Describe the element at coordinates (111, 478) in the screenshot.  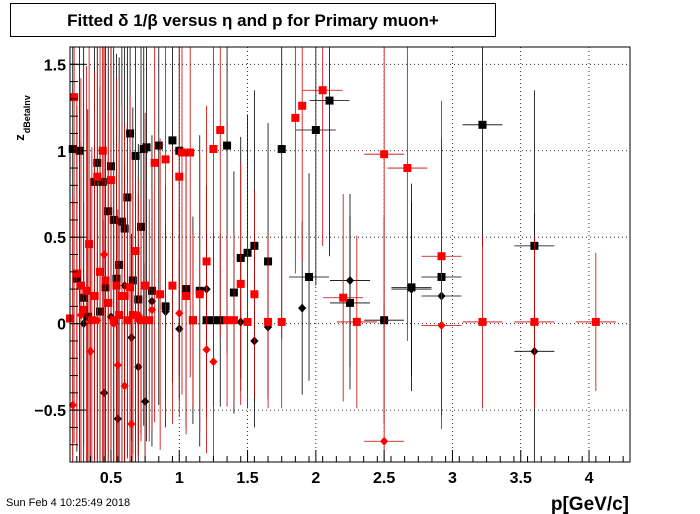
I see `x-tick-label: 0.5` at that location.